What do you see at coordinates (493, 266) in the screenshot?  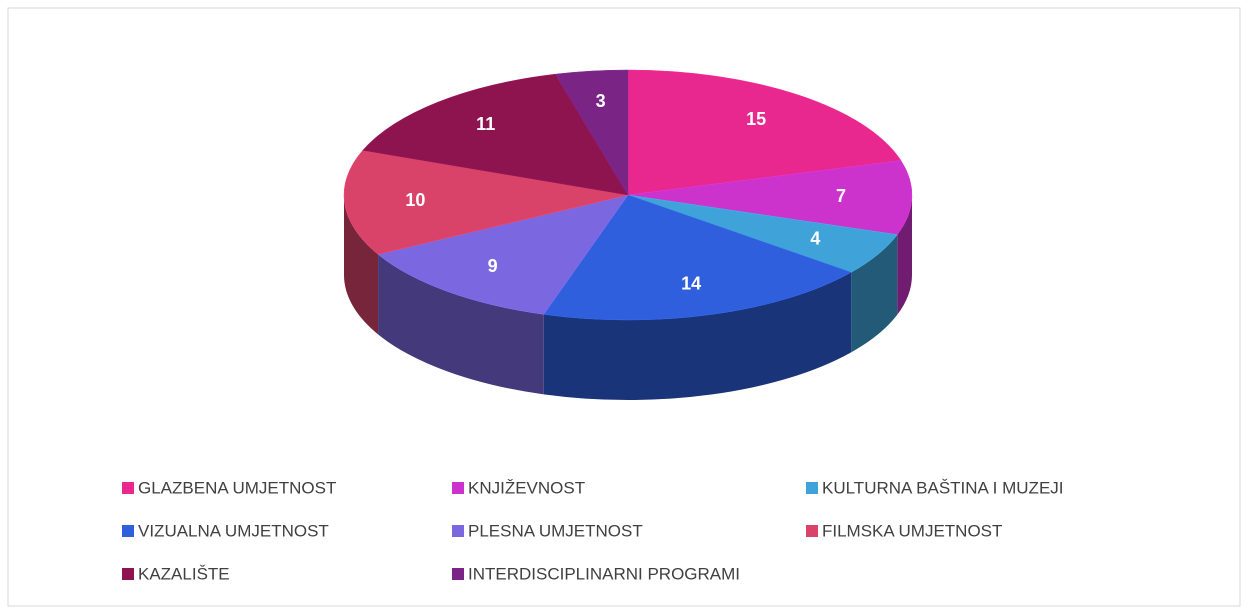 I see `data-label: 9` at bounding box center [493, 266].